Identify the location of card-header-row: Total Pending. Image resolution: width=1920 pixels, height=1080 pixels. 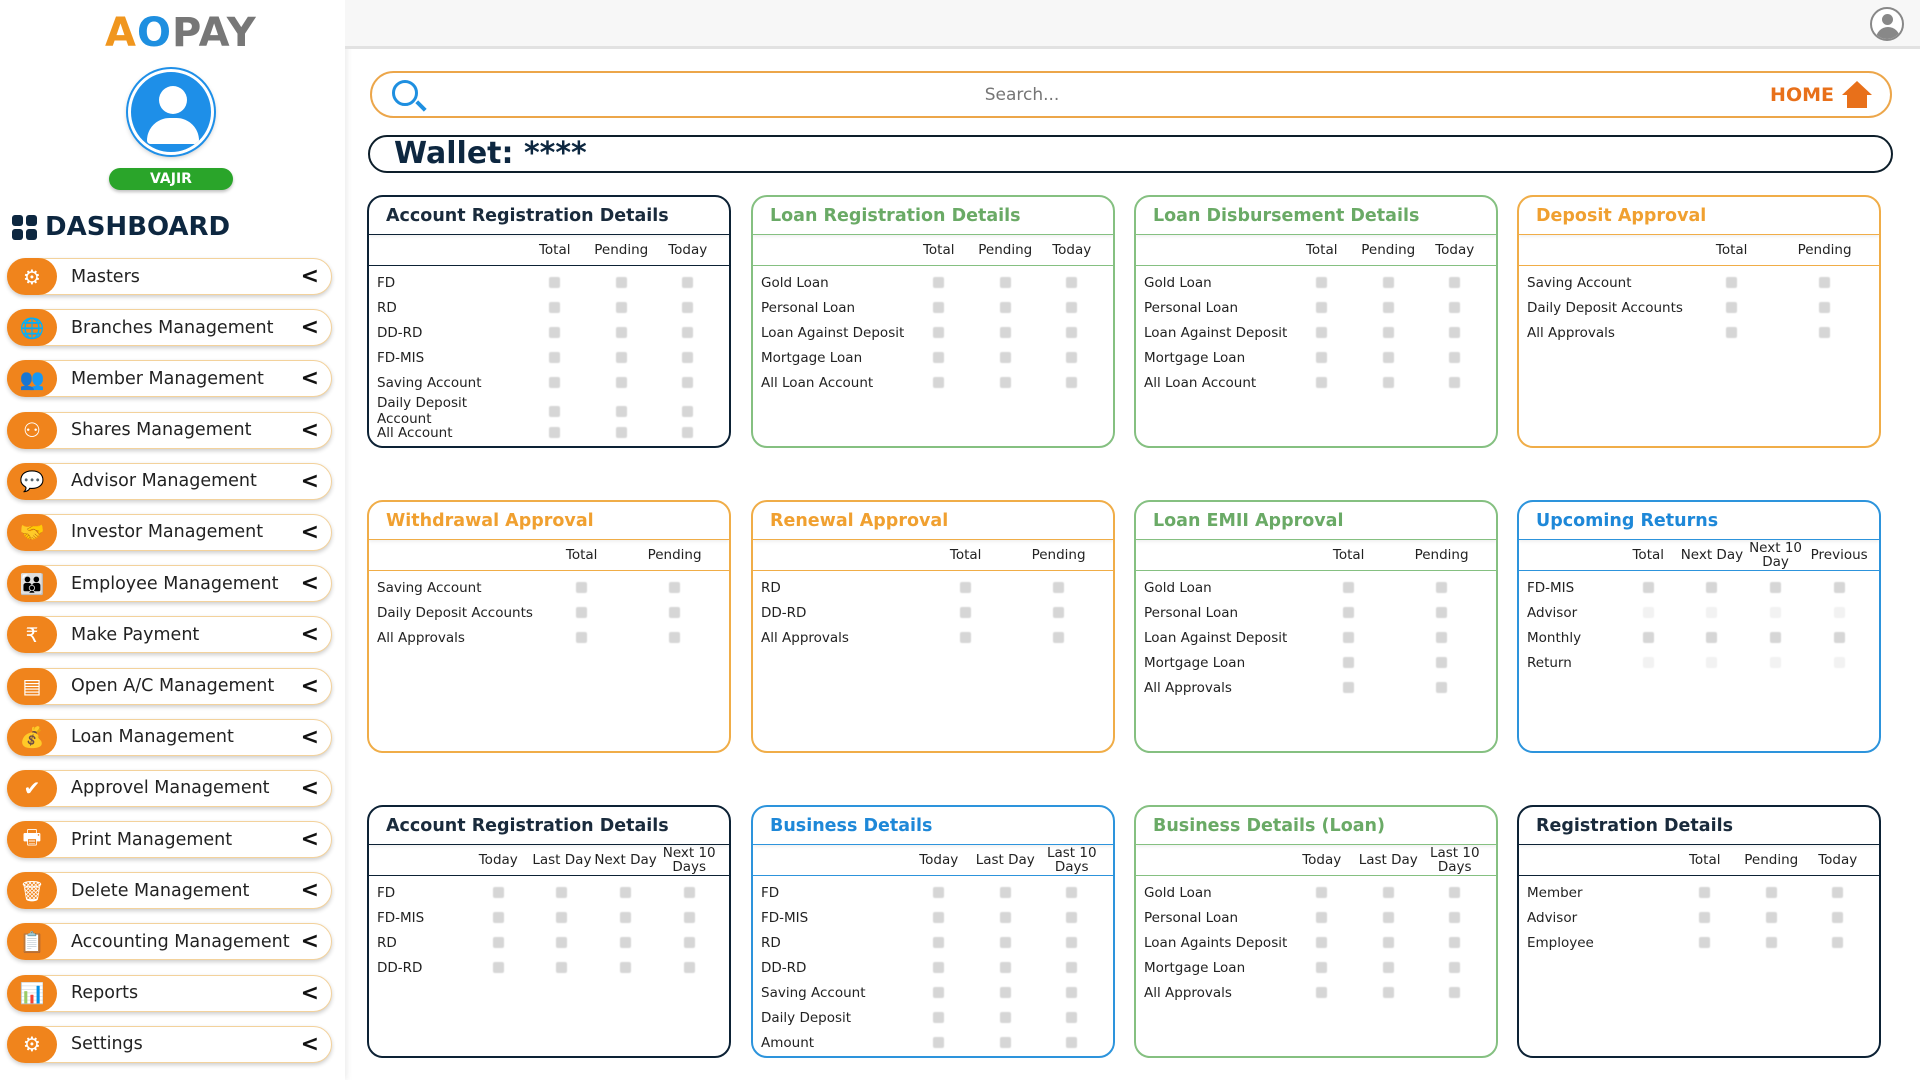
(1316, 555).